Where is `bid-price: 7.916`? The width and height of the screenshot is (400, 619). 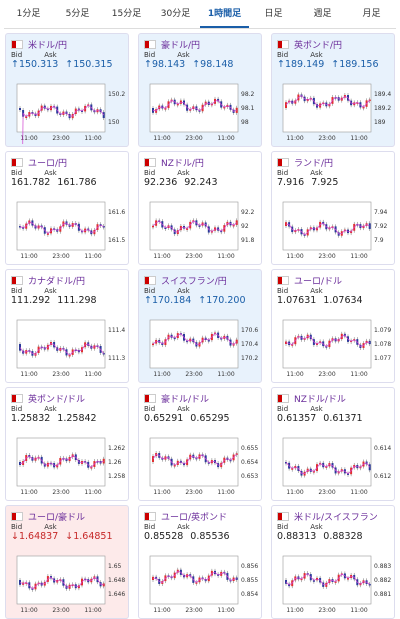 bid-price: 7.916 is located at coordinates (291, 182).